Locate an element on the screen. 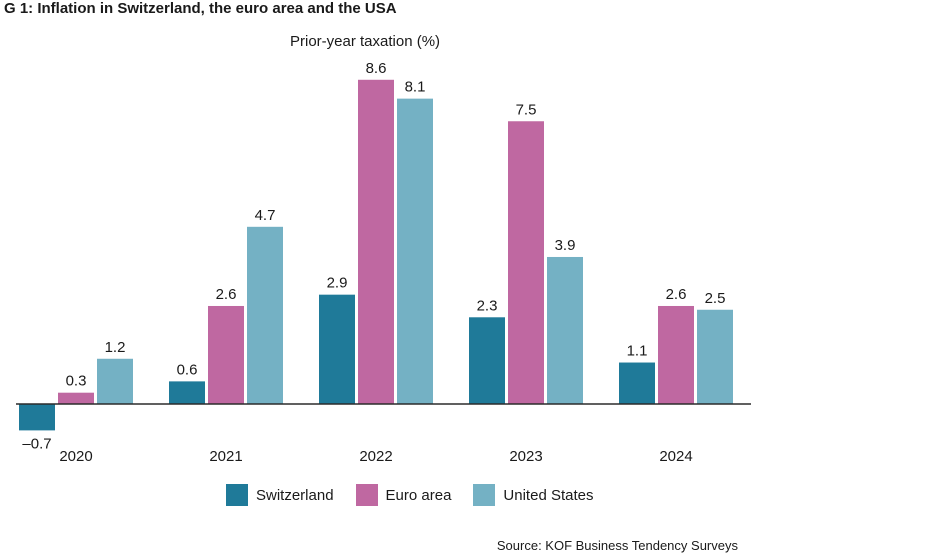  x-tick-labels-group: 2020 2021 2022 2023 2024 is located at coordinates (375, 456).